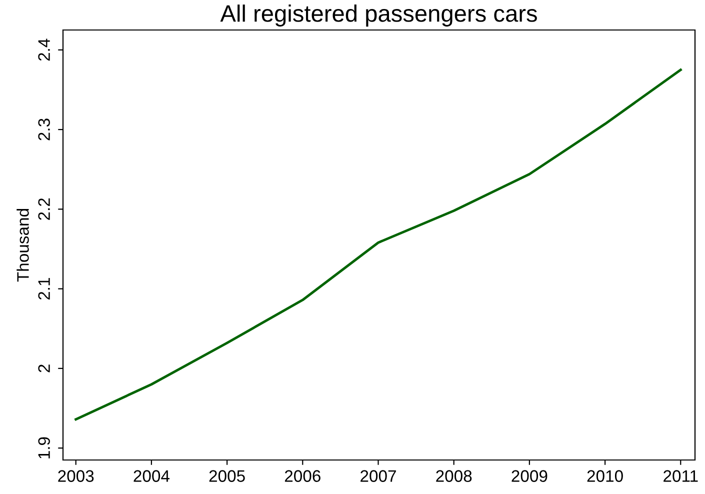 The width and height of the screenshot is (705, 494). What do you see at coordinates (44, 49) in the screenshot?
I see `y-tick-label: 2.4` at bounding box center [44, 49].